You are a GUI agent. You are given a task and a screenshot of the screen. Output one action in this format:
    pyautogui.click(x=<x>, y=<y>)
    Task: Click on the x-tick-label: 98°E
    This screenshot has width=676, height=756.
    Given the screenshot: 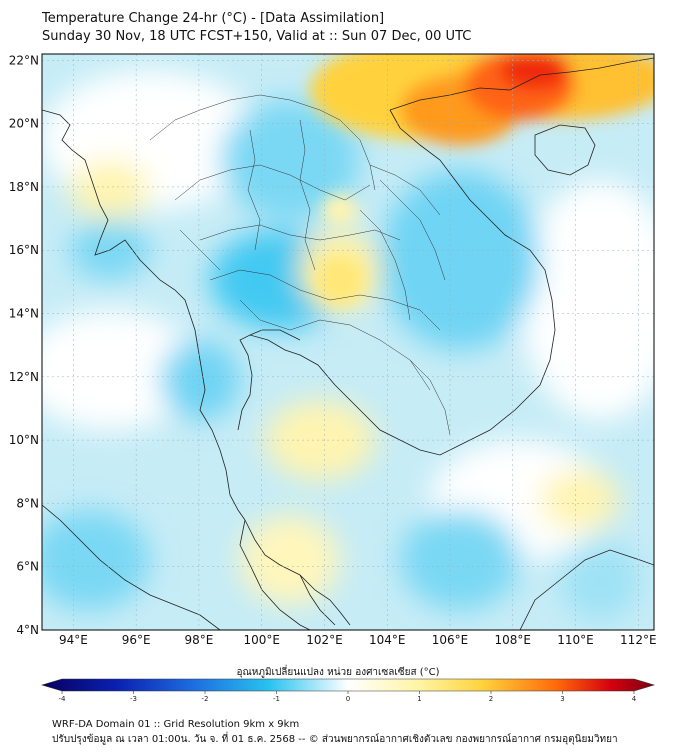 What is the action you would take?
    pyautogui.click(x=198, y=640)
    